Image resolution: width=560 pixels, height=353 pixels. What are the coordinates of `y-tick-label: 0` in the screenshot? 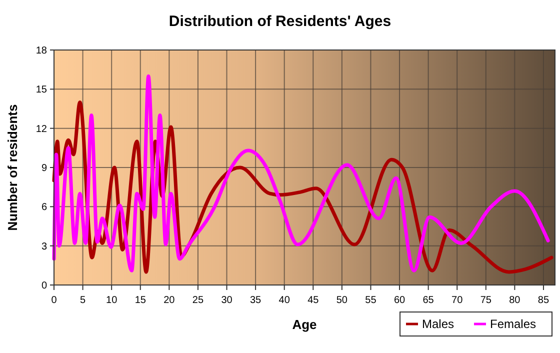 It's located at (44, 286).